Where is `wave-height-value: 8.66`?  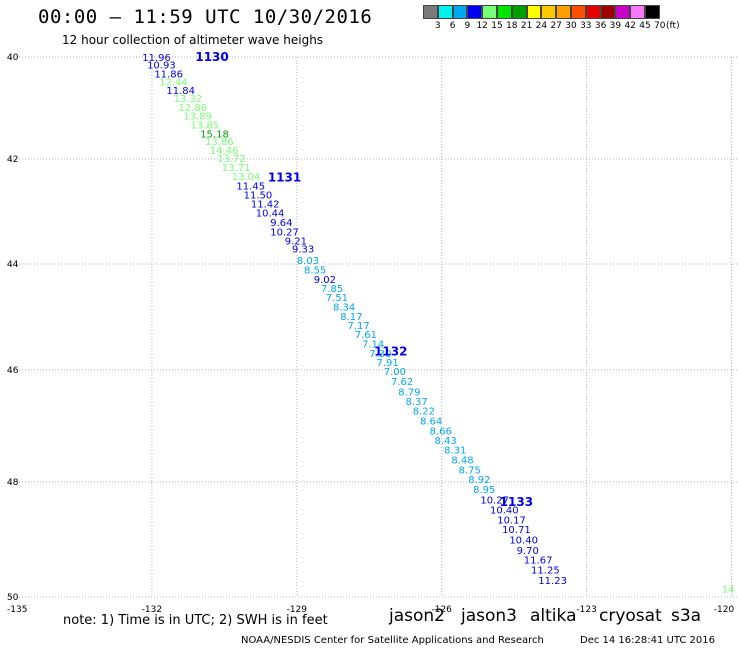 wave-height-value: 8.66 is located at coordinates (441, 431).